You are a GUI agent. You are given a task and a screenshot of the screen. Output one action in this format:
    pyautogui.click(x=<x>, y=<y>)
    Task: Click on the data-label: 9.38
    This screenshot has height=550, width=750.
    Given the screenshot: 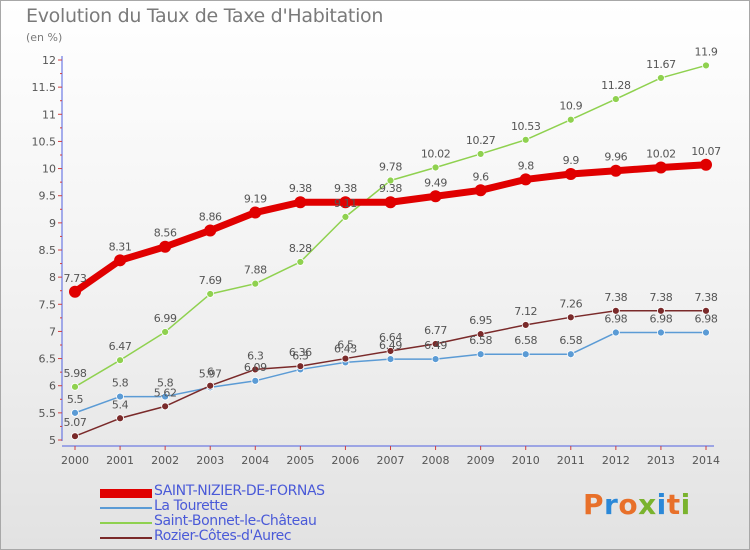 What is the action you would take?
    pyautogui.click(x=300, y=188)
    